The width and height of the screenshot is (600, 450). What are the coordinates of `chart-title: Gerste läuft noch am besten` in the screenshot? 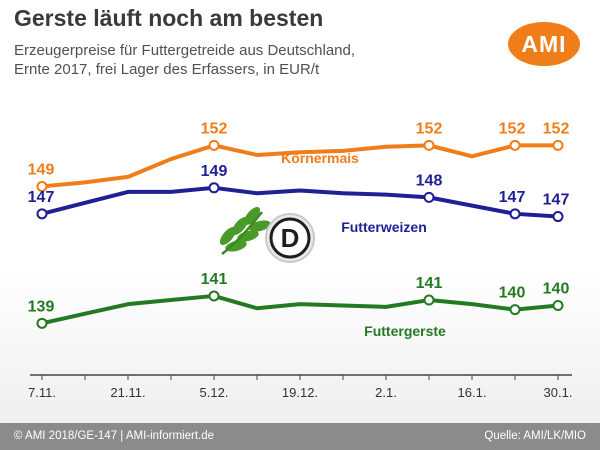 It's located at (169, 18).